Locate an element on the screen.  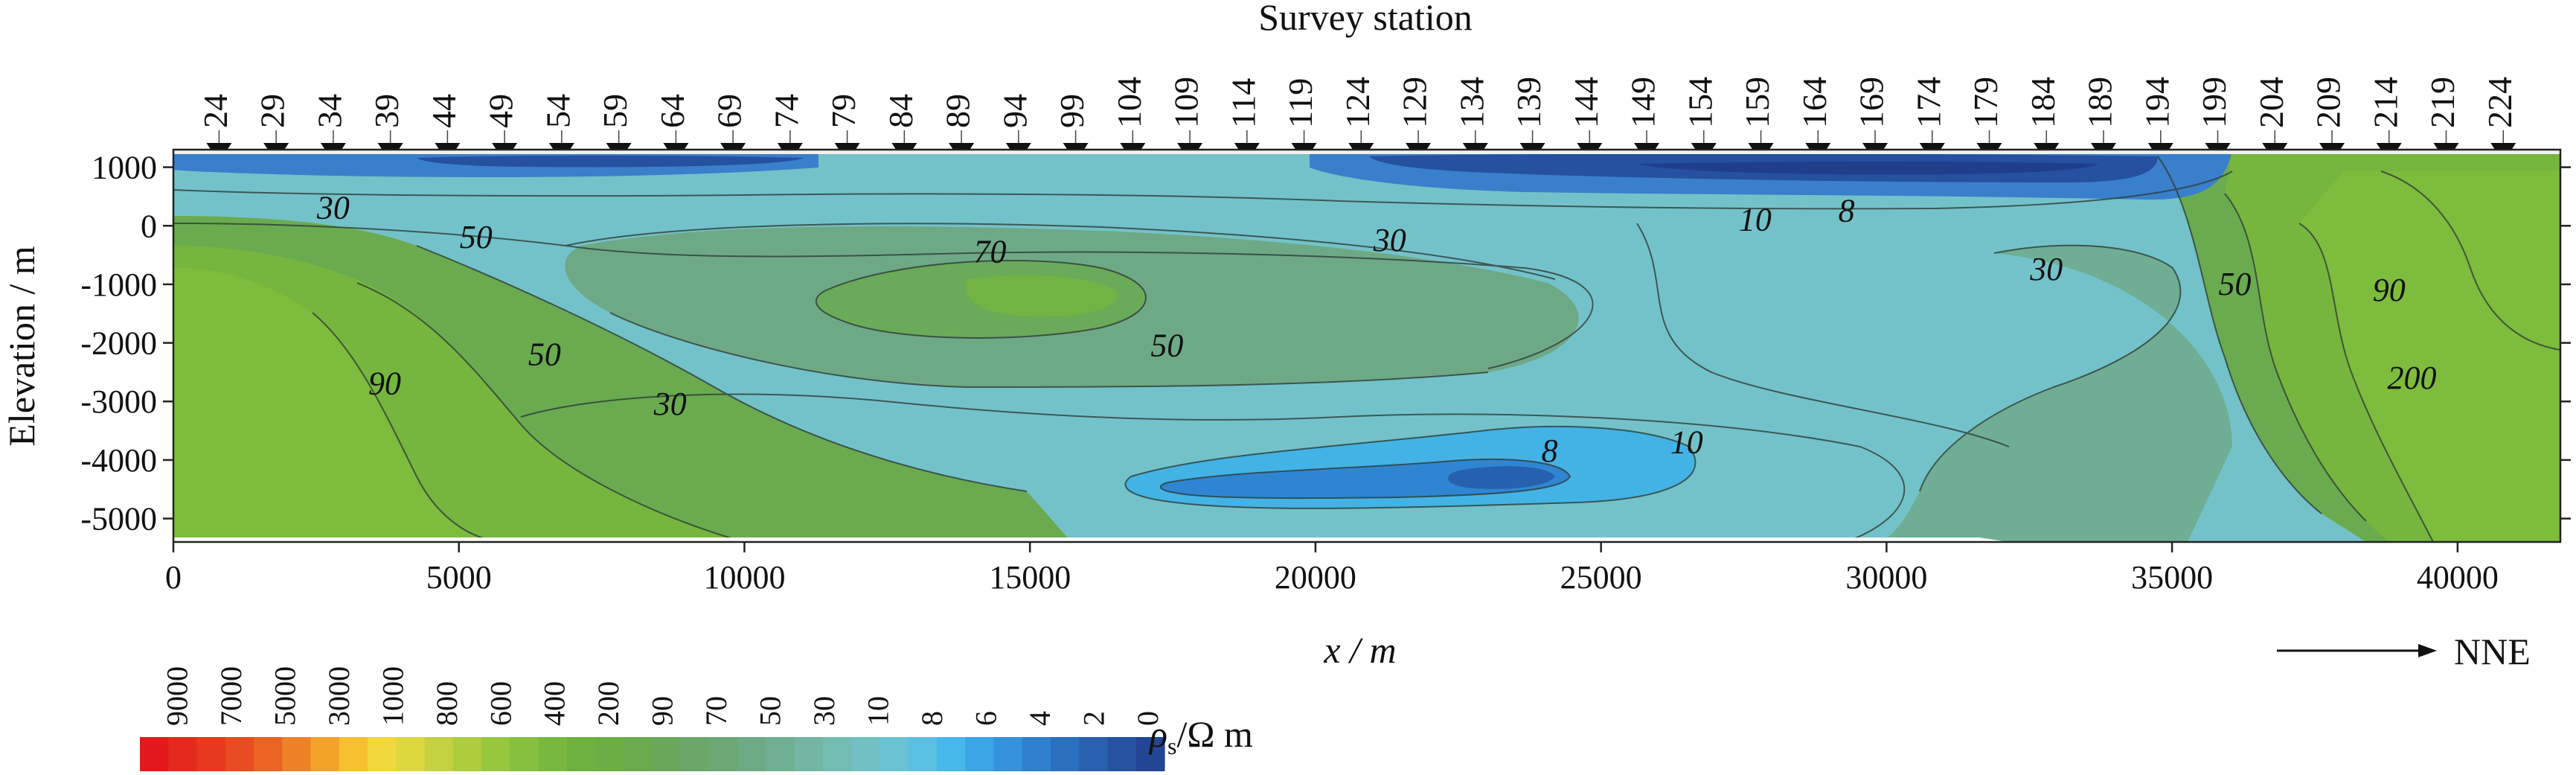
x-tick-label: 30000 is located at coordinates (1886, 577).